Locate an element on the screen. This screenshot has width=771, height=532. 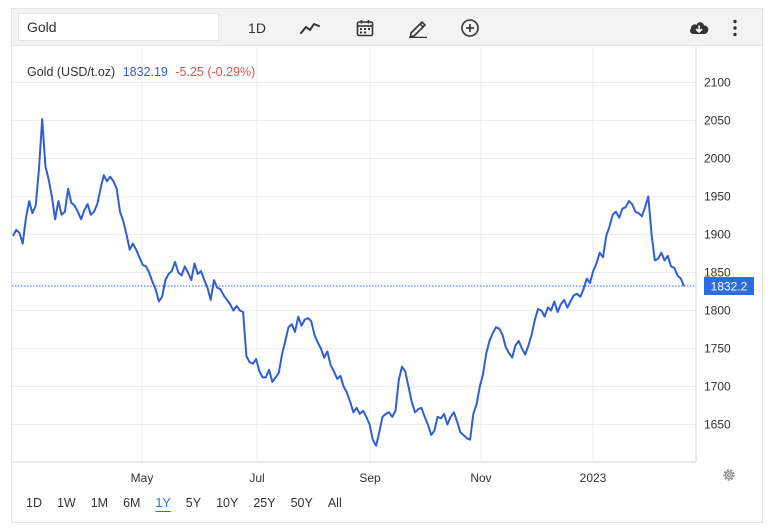
last-price-tag-label: 1832.2 is located at coordinates (729, 287).